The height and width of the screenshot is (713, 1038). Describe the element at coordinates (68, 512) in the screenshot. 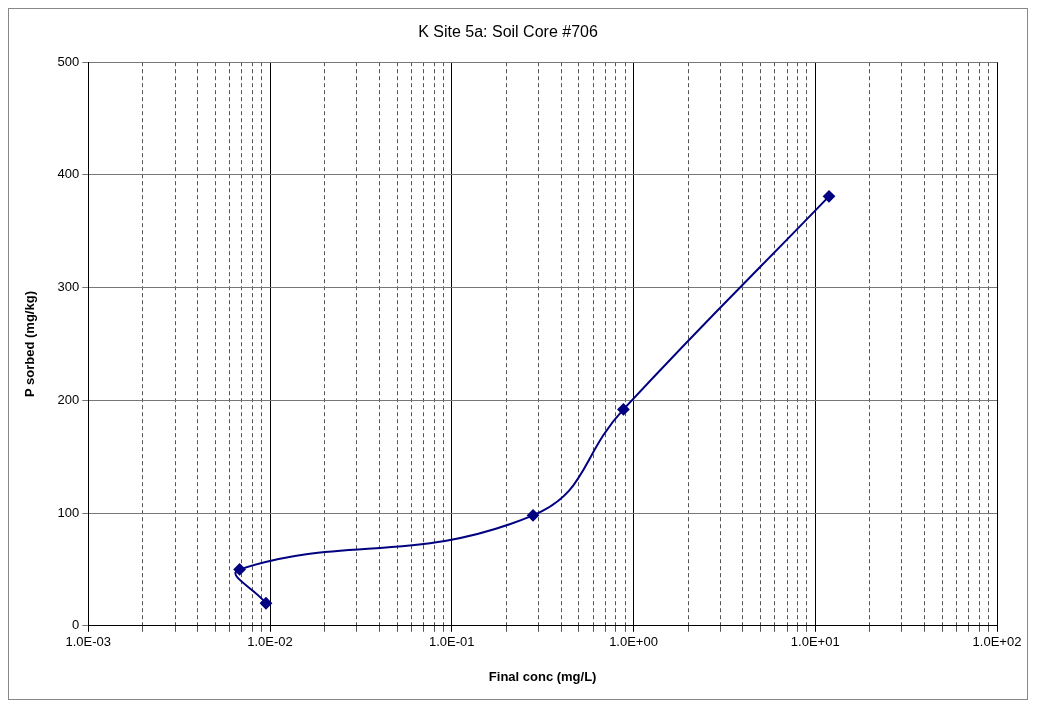

I see `y-tick-label: 100` at that location.